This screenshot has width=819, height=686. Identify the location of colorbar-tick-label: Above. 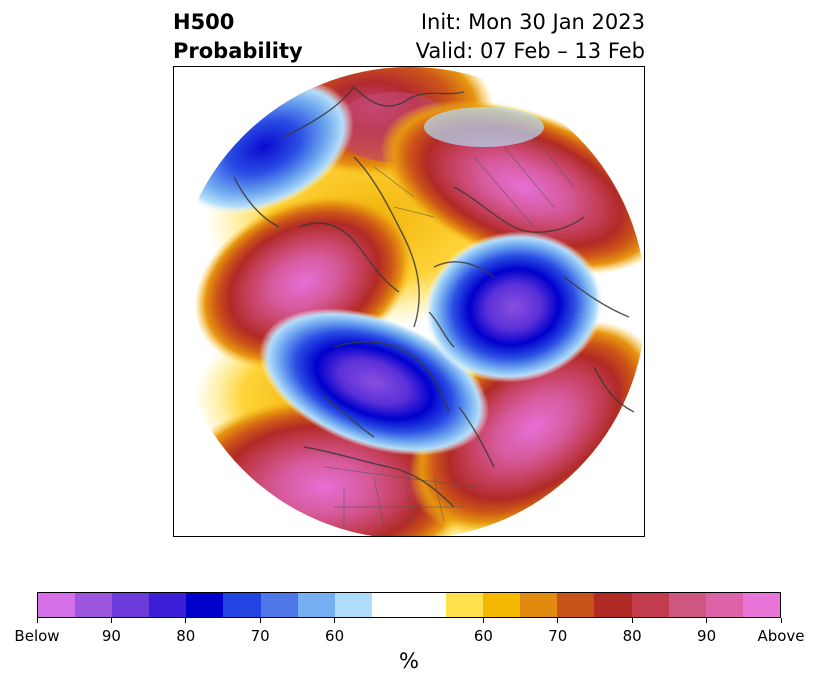
(781, 636).